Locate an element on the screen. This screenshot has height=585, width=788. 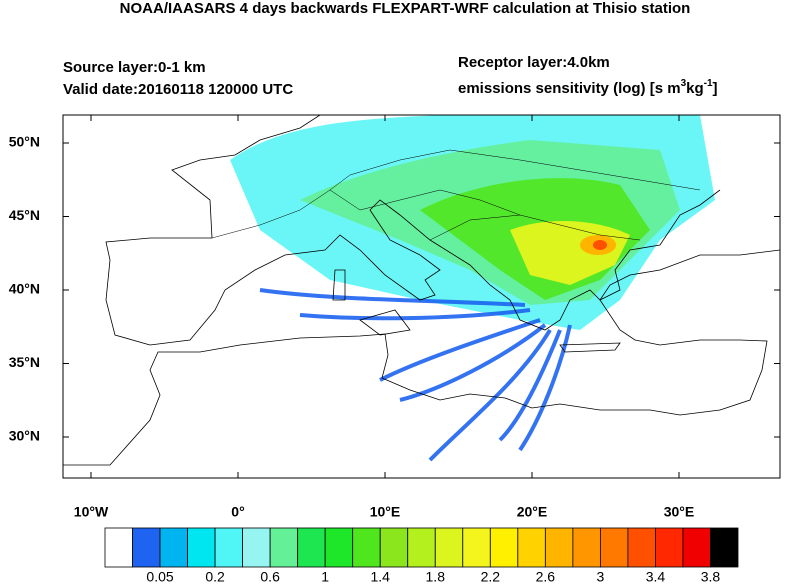
lat-label: 30°N is located at coordinates (24, 436).